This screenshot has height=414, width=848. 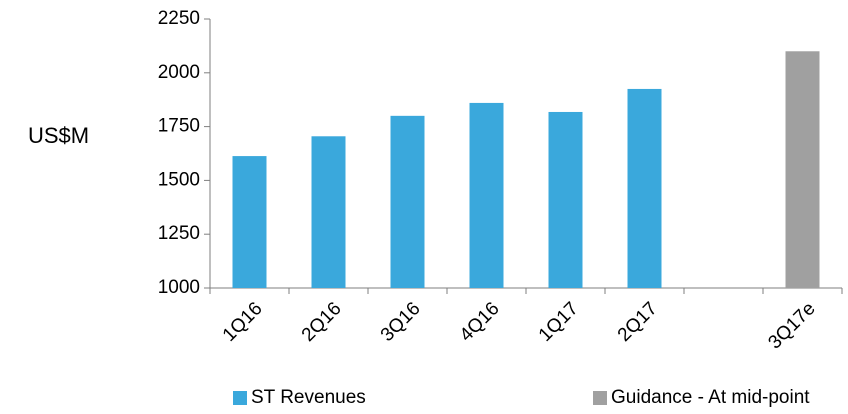 I want to click on y-tick-label: 1000, so click(x=179, y=287).